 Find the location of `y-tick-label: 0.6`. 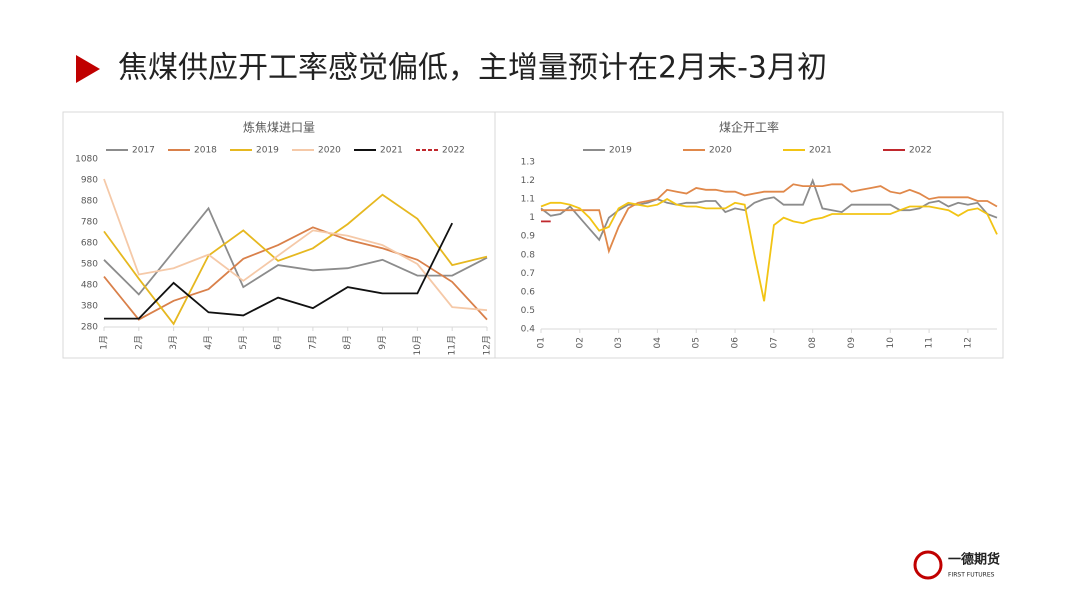

y-tick-label: 0.6 is located at coordinates (528, 292).